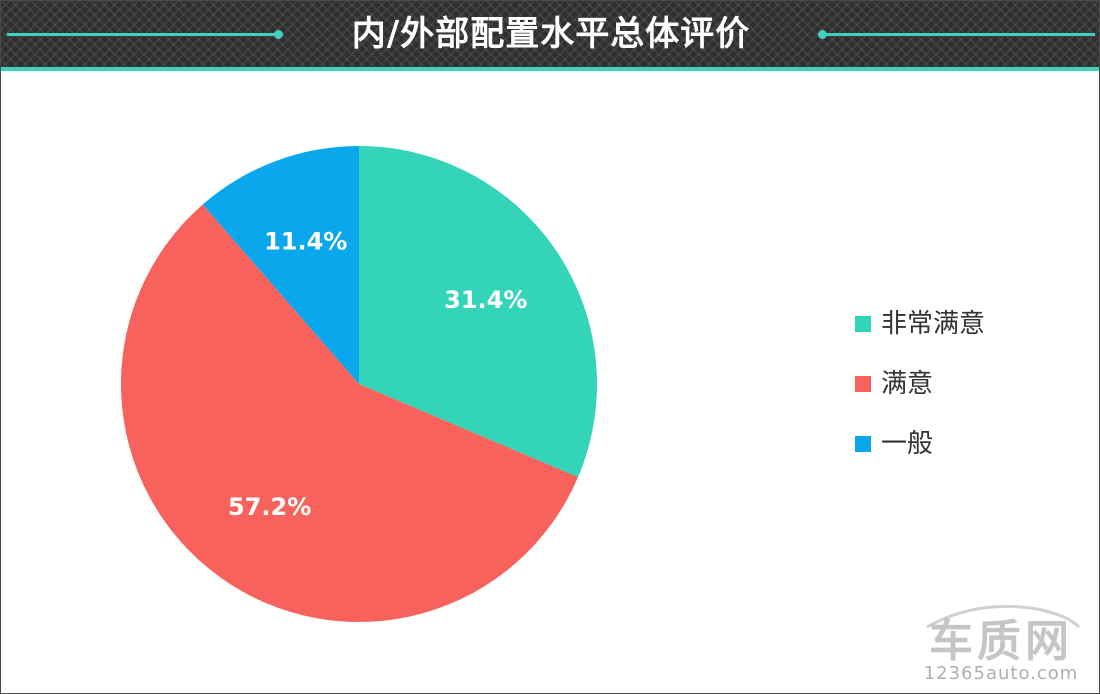 This screenshot has height=694, width=1100. Describe the element at coordinates (933, 324) in the screenshot. I see `legend-label: 非常满意` at that location.